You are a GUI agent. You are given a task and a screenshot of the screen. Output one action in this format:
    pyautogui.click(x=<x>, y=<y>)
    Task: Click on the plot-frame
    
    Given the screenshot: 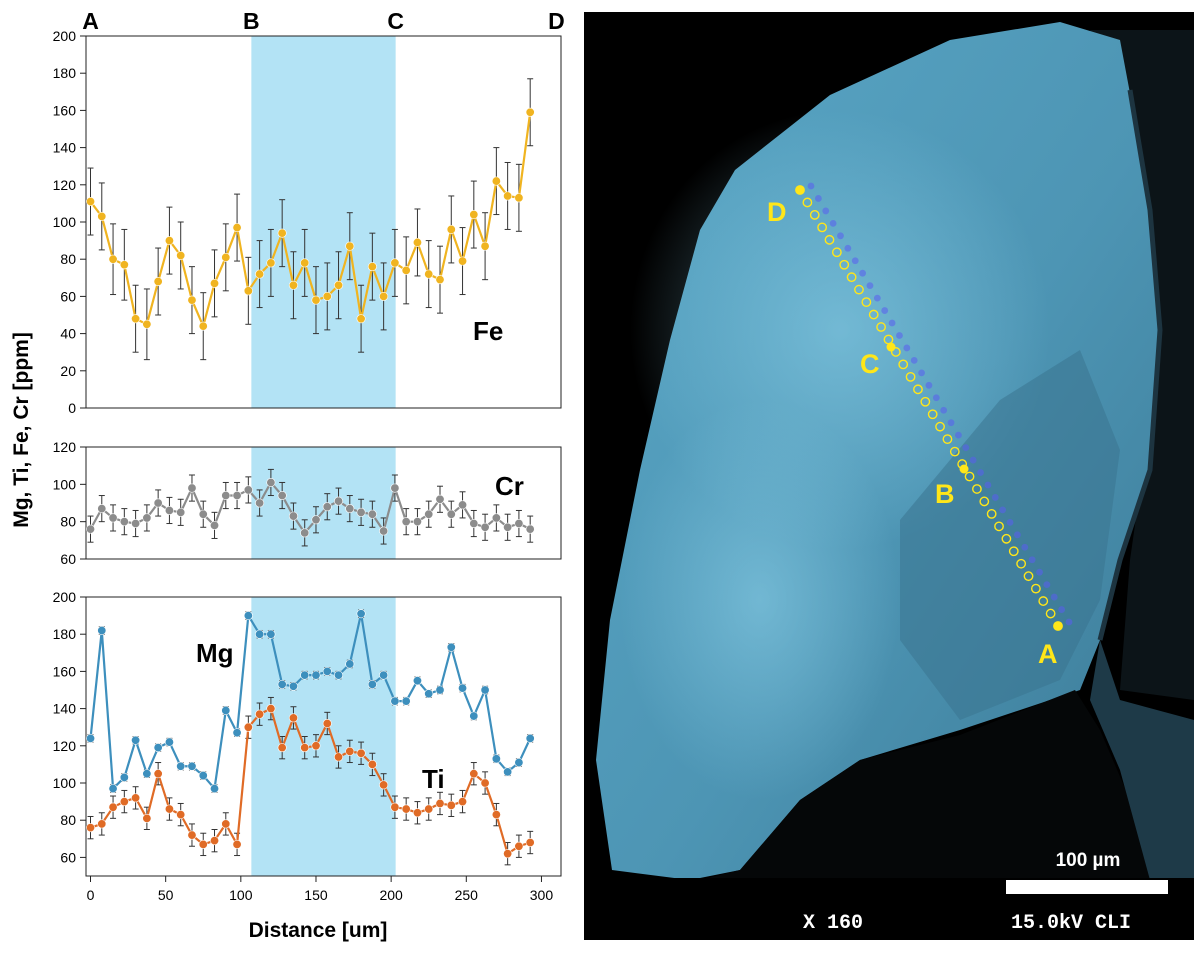 What is the action you would take?
    pyautogui.click(x=323, y=736)
    